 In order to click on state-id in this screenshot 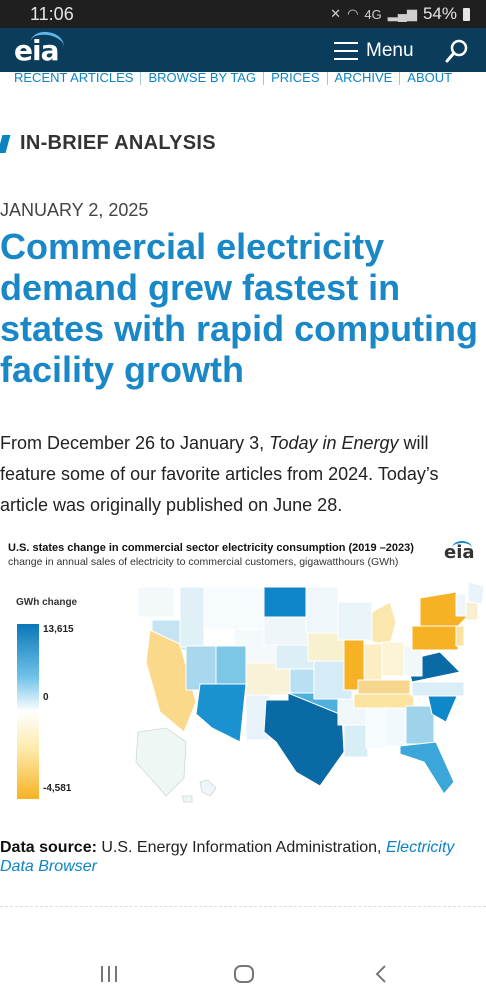, I will do `click(192, 617)`.